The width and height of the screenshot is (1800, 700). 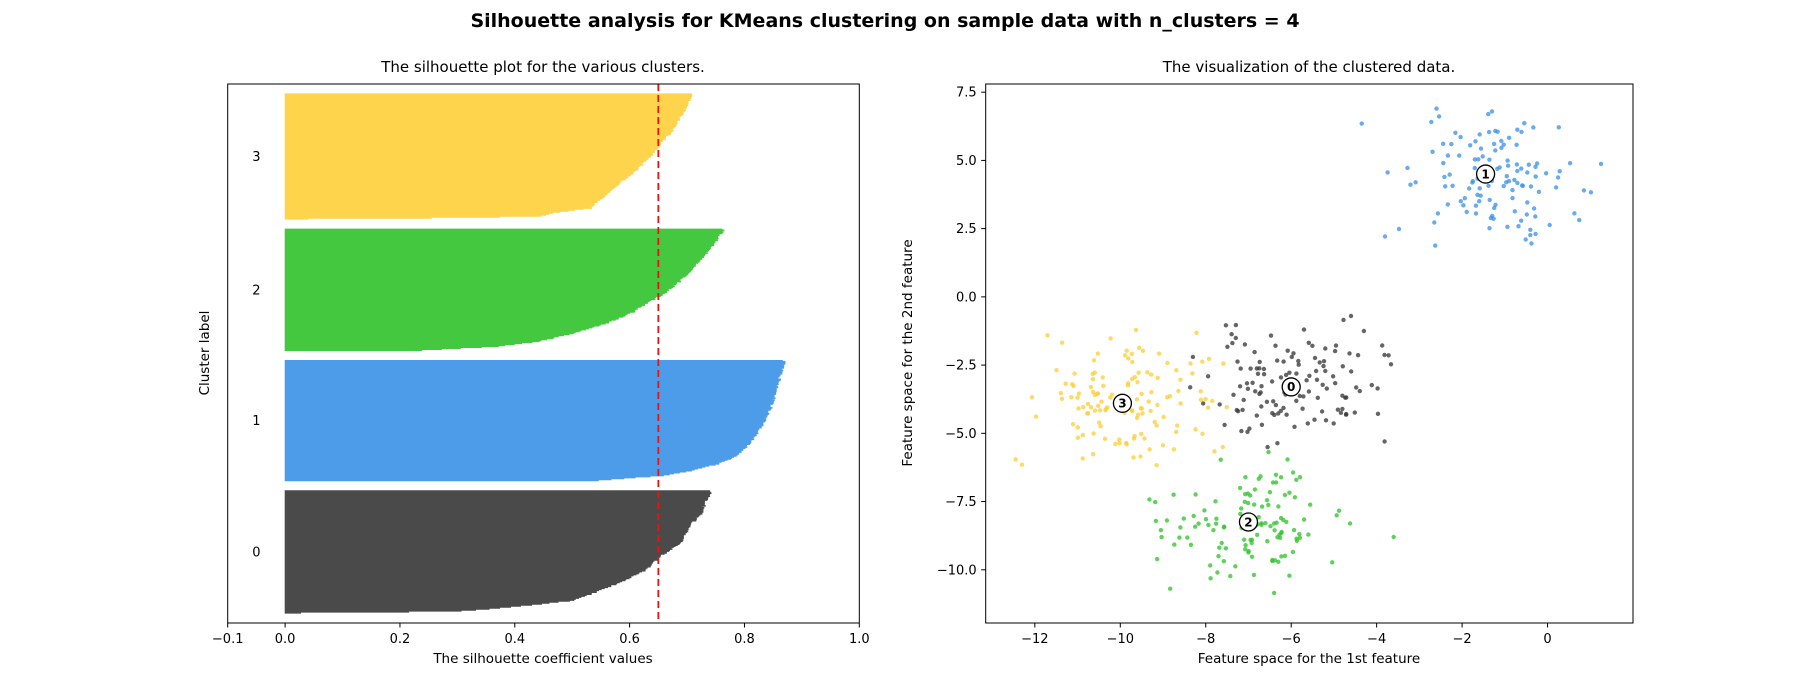 What do you see at coordinates (1122, 404) in the screenshot?
I see `cluster-3-center-label: 3` at bounding box center [1122, 404].